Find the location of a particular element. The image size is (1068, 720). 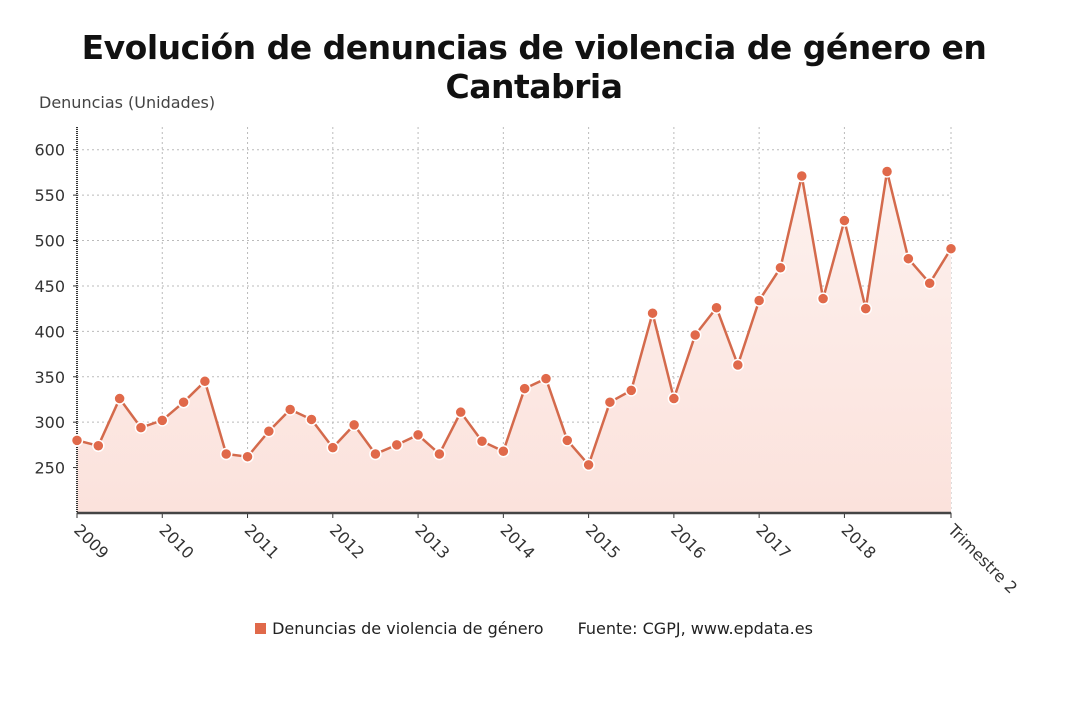

x-tick-label: 2014 is located at coordinates (518, 541).